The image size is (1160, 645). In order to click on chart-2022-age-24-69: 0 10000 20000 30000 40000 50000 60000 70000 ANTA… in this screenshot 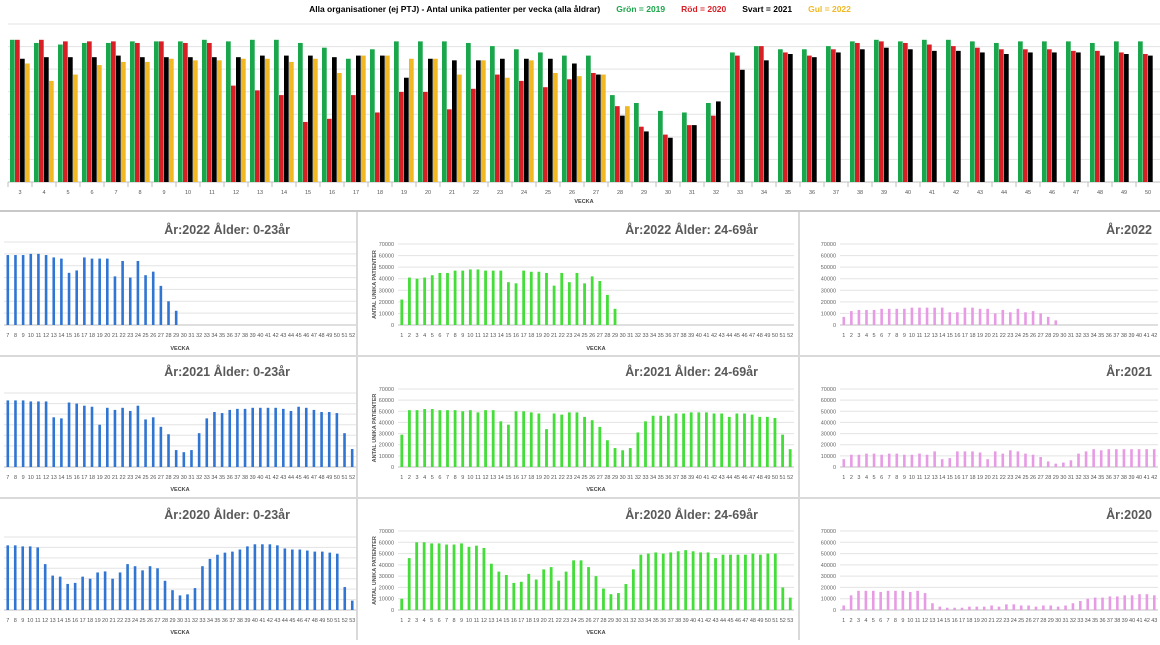, I will do `click(578, 283)`.